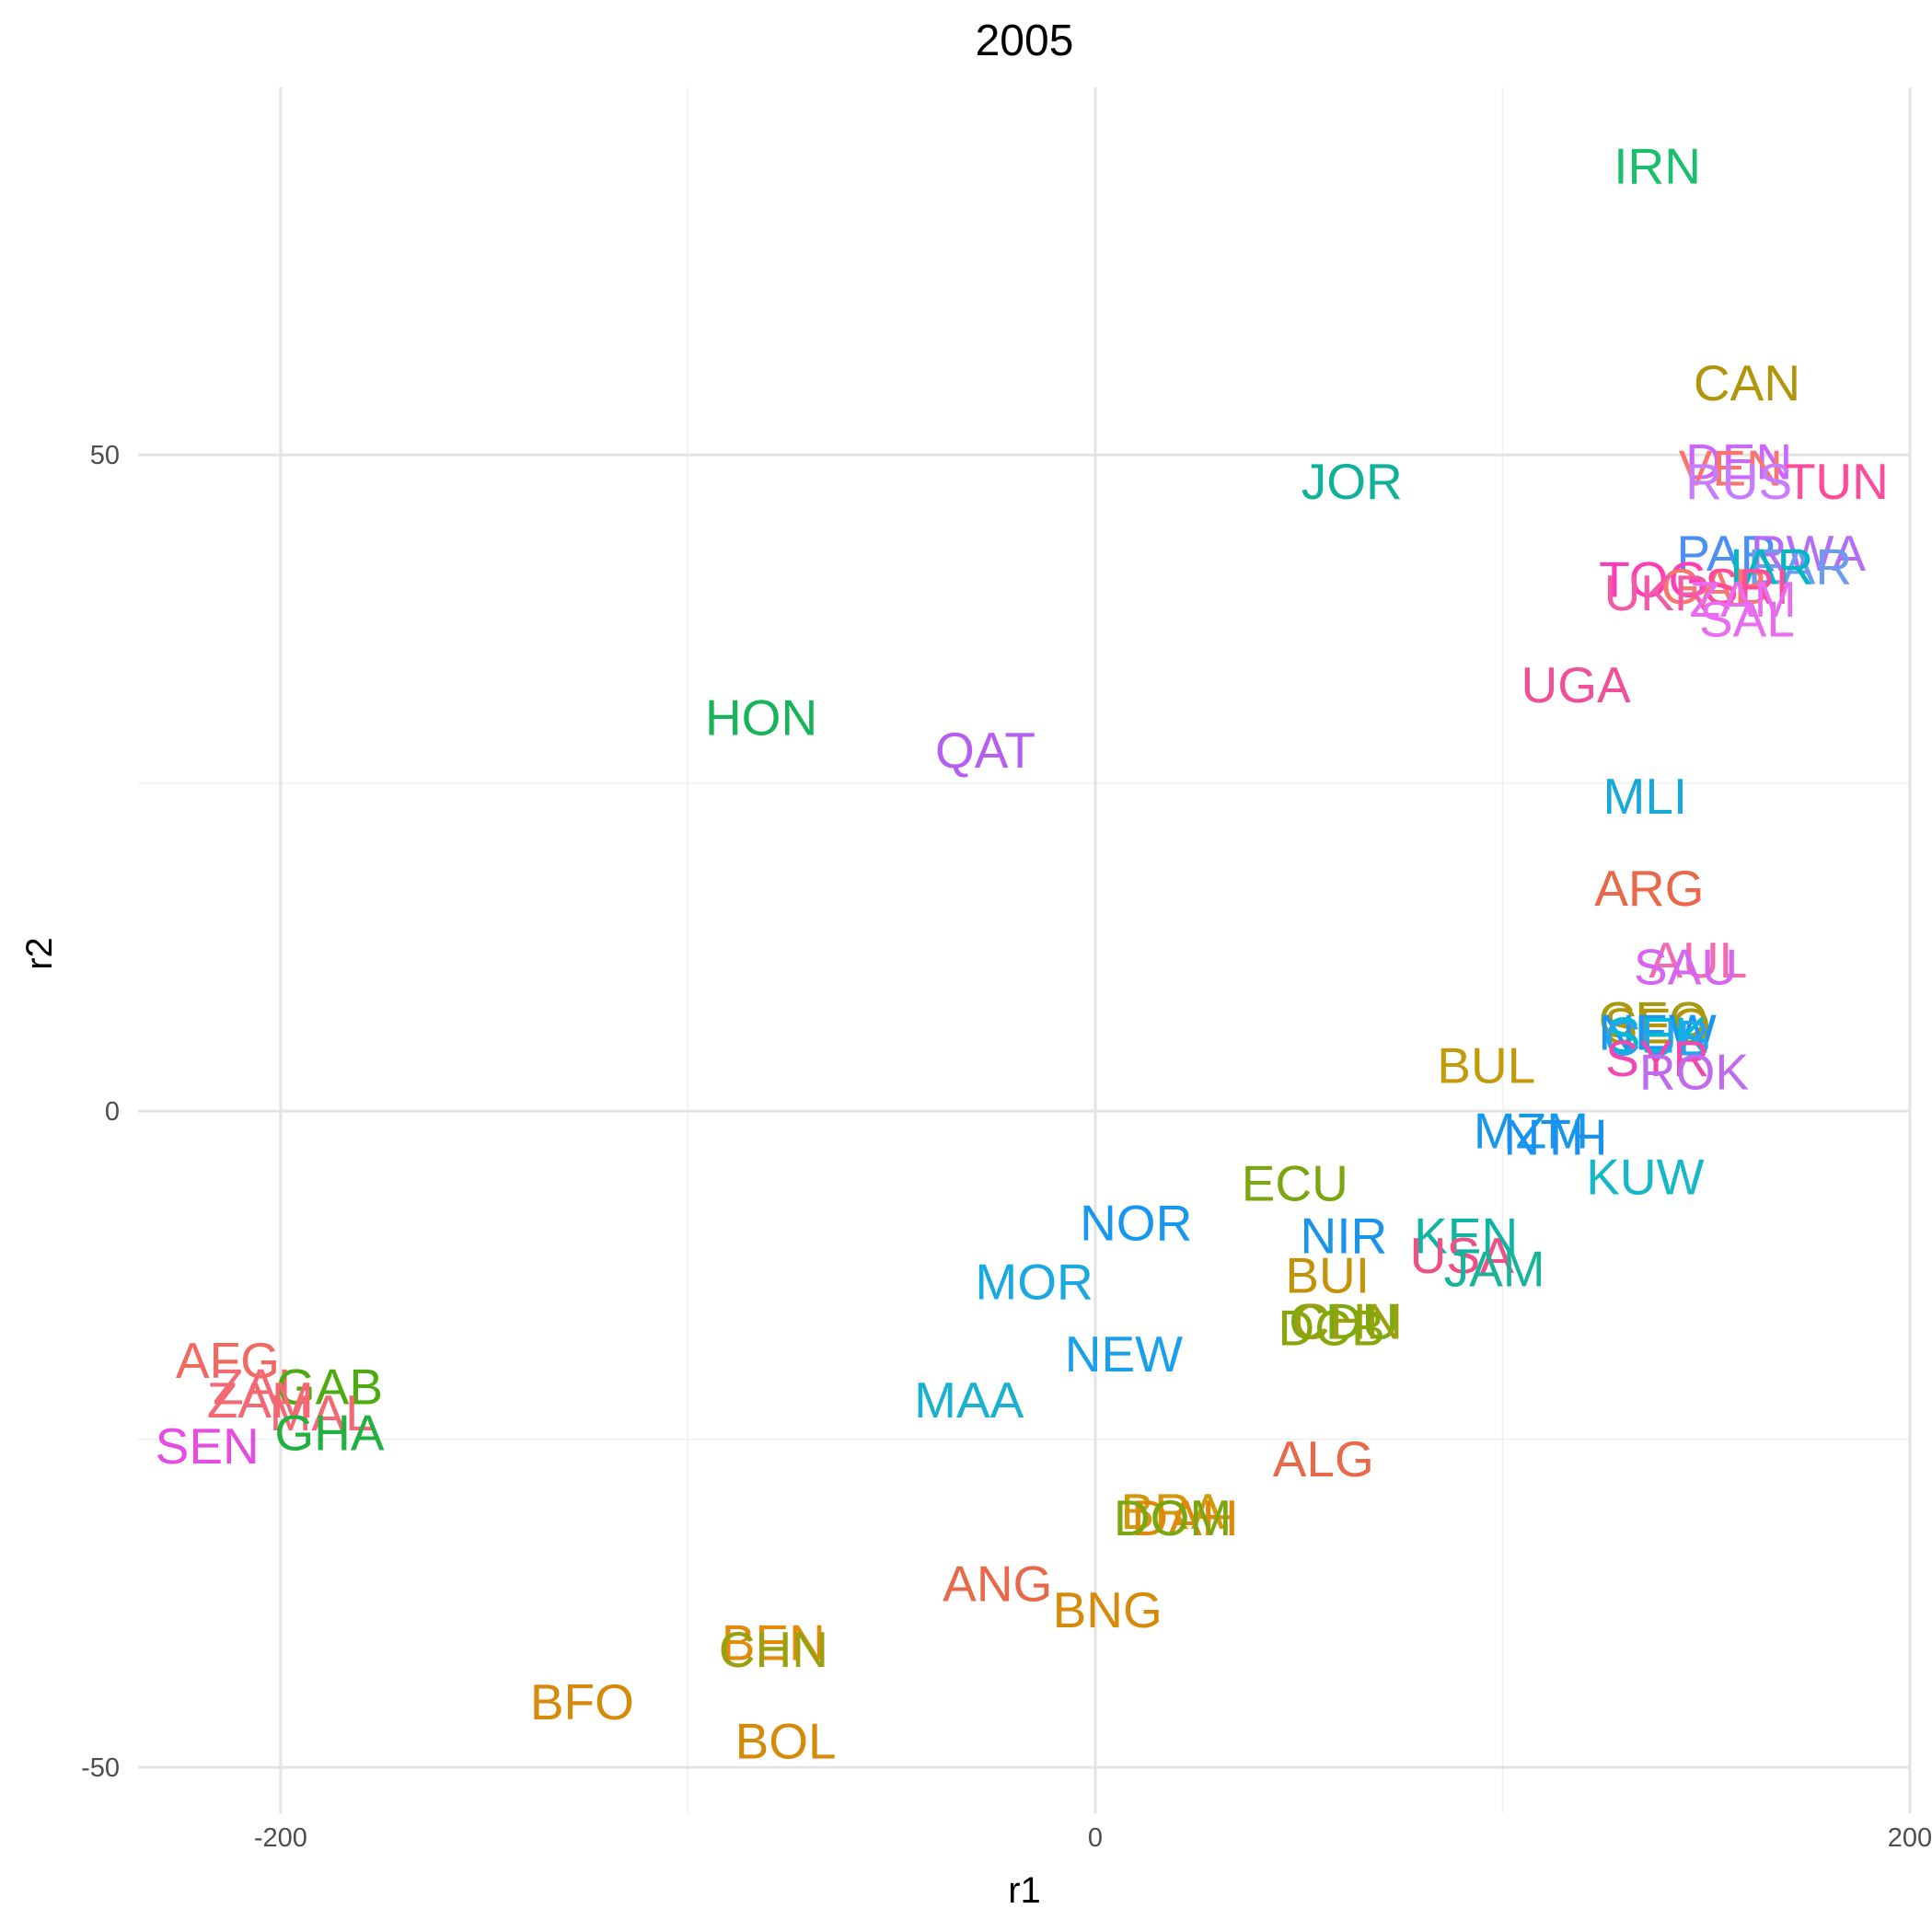 The image size is (1932, 1932). Describe the element at coordinates (1731, 468) in the screenshot. I see `point-label: VEN` at that location.